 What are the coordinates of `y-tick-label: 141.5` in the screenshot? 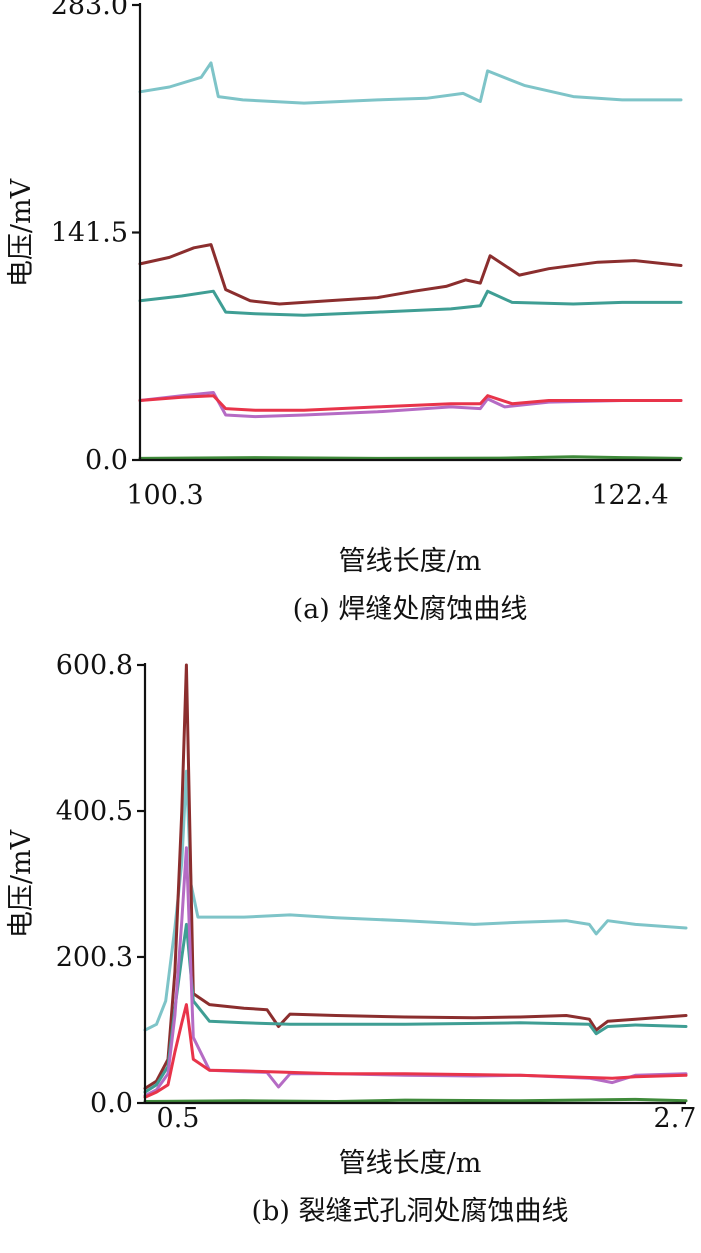 It's located at (89, 233).